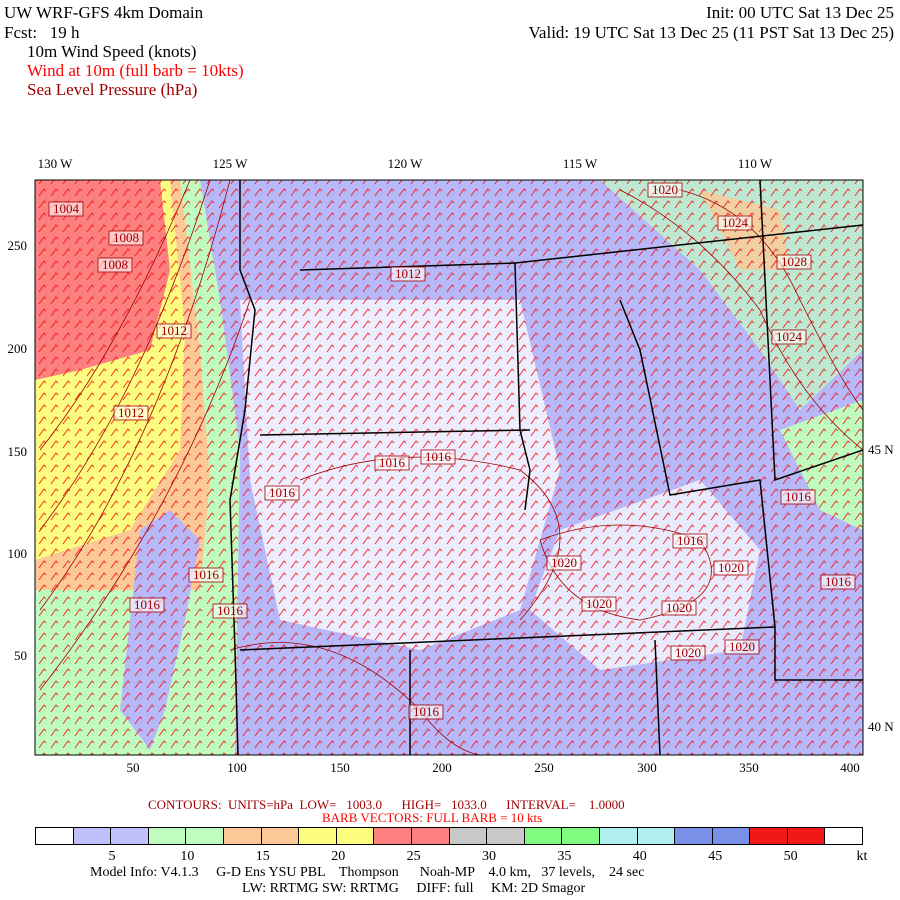 The image size is (900, 900). What do you see at coordinates (338, 856) in the screenshot?
I see `colorbar-label: 20` at bounding box center [338, 856].